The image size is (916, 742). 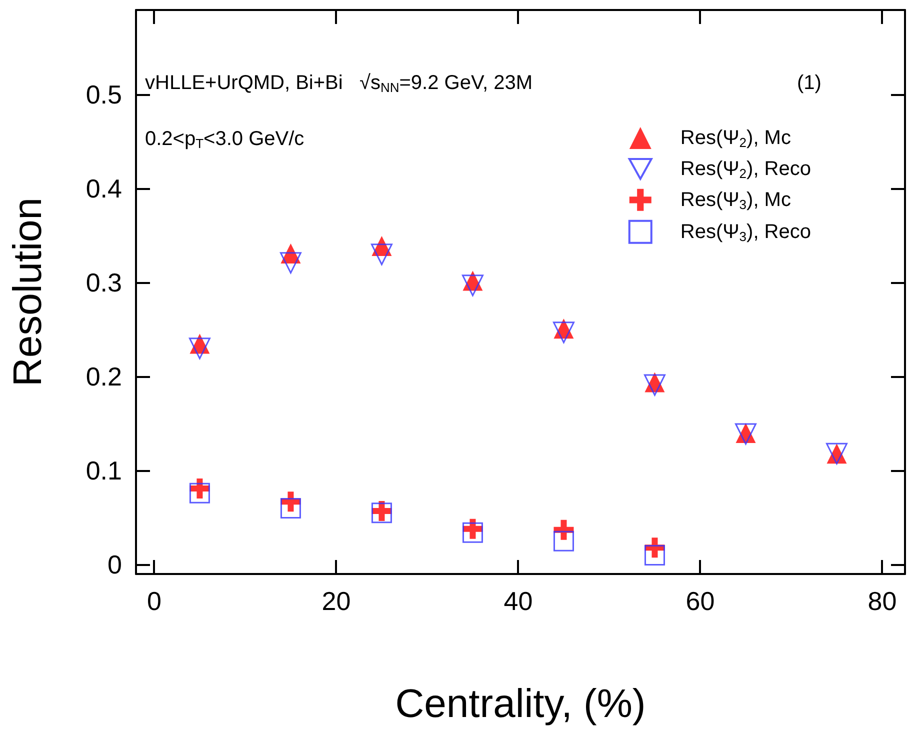 I want to click on x-axis-title: Centrality, (%), so click(x=520, y=704).